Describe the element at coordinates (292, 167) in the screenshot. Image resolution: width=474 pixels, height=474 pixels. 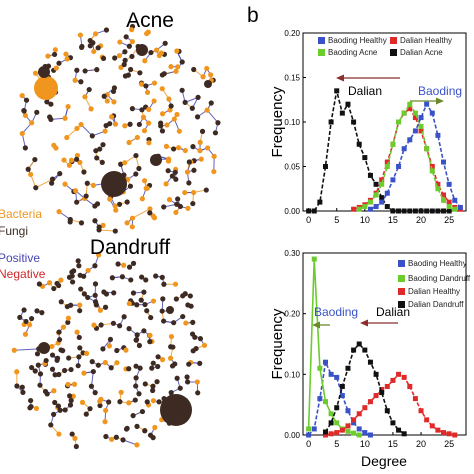
I see `y-tick-label: 0.05` at that location.